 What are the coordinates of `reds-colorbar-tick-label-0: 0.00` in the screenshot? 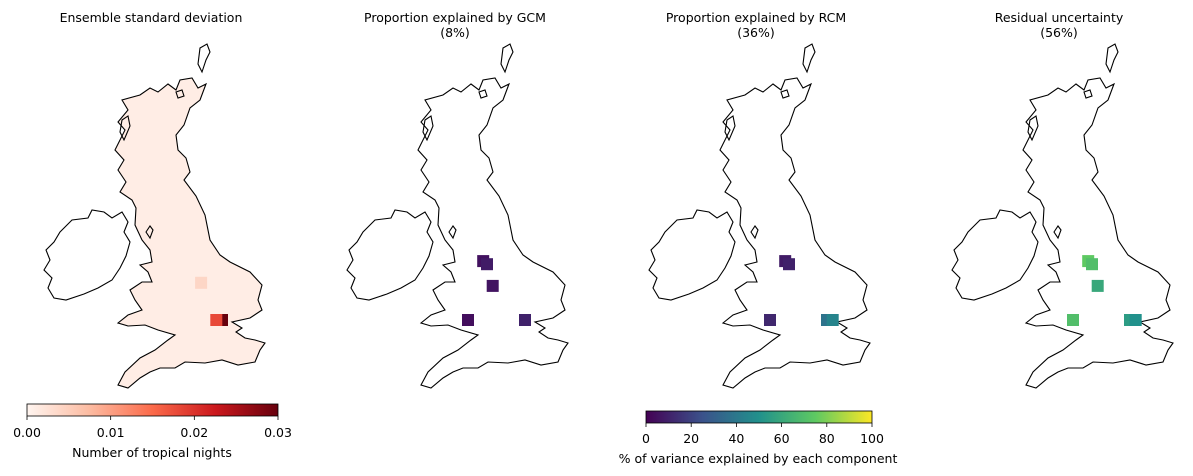 It's located at (27, 432).